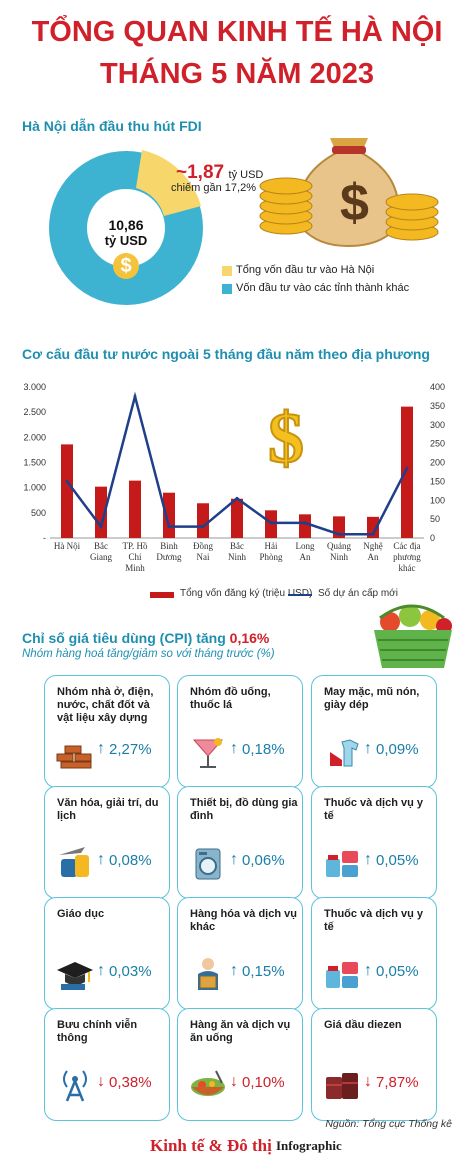 The width and height of the screenshot is (474, 1170). What do you see at coordinates (397, 971) in the screenshot?
I see `cpi-card-value: 0,05%` at bounding box center [397, 971].